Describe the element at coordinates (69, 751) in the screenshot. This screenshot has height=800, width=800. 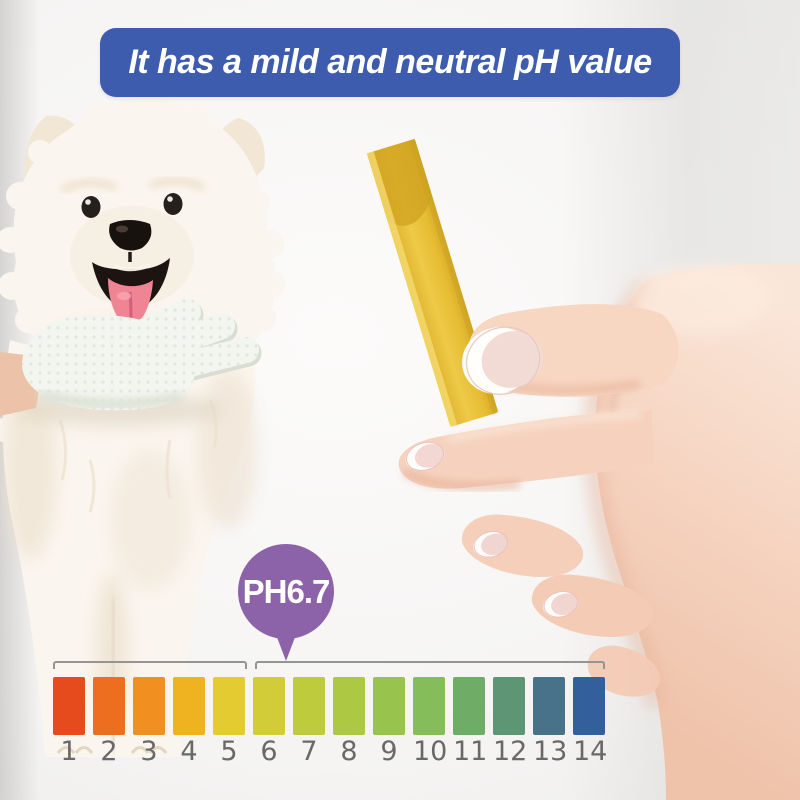
I see `ph-number-1: 1` at that location.